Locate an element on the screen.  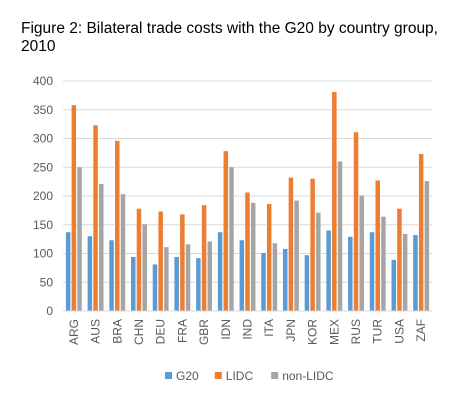
bar-non-lidc-chn is located at coordinates (144, 267).